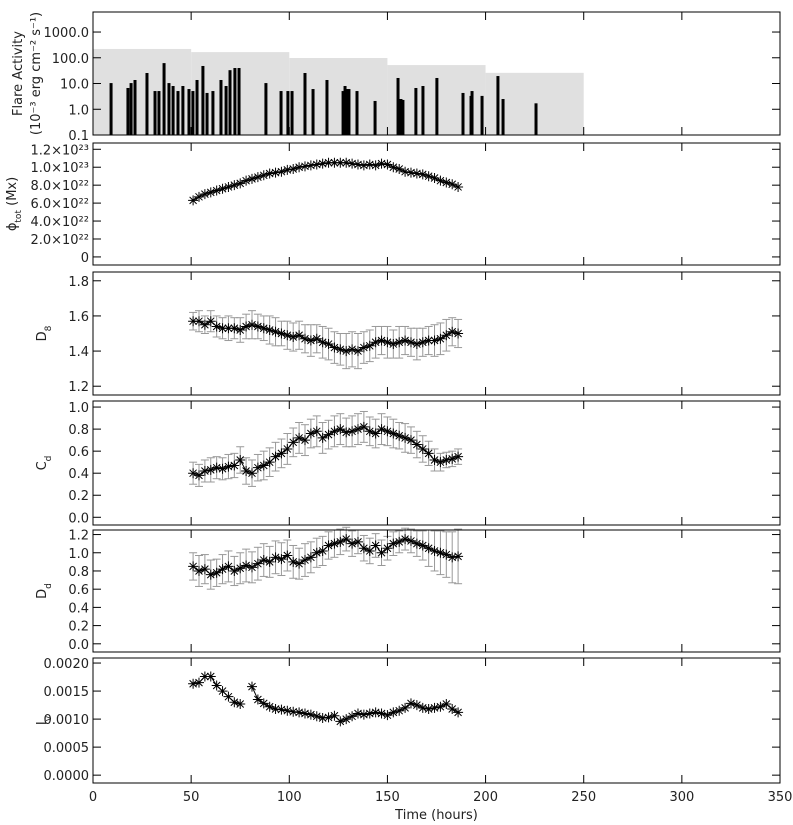 The width and height of the screenshot is (793, 825). What do you see at coordinates (42, 336) in the screenshot?
I see `y-axis-label-part: D` at bounding box center [42, 336].